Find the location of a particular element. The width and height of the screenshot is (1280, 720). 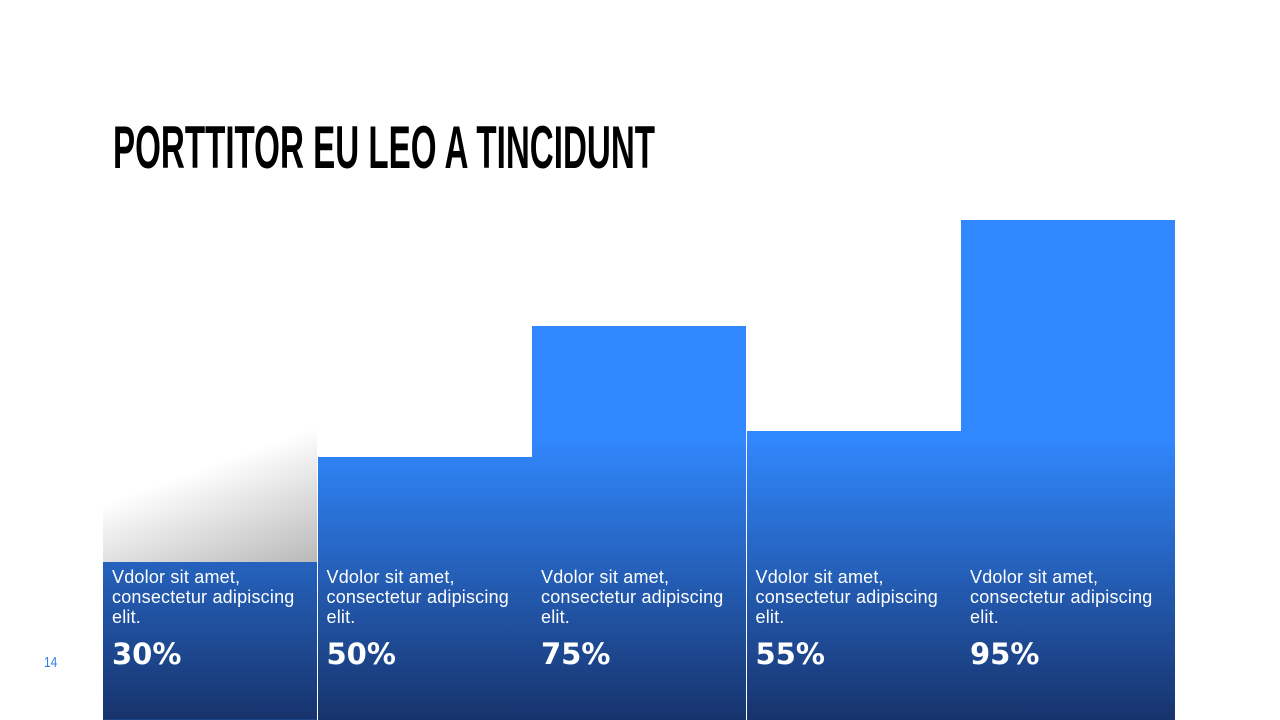

value-label: 30% is located at coordinates (147, 654).